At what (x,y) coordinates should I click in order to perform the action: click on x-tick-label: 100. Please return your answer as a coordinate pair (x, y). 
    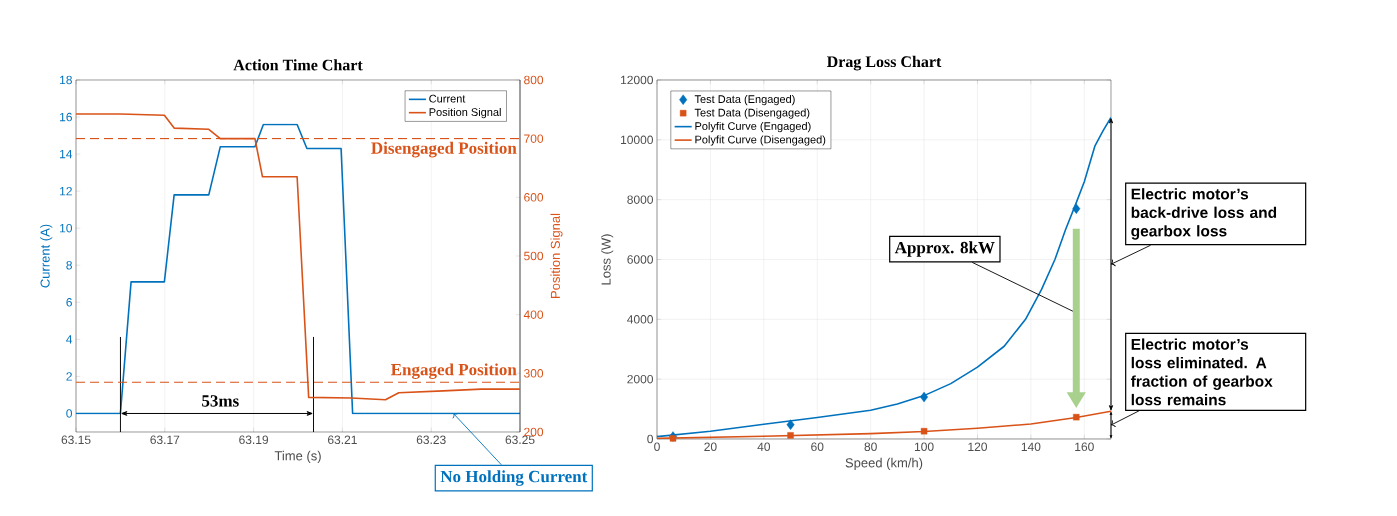
    Looking at the image, I should click on (924, 447).